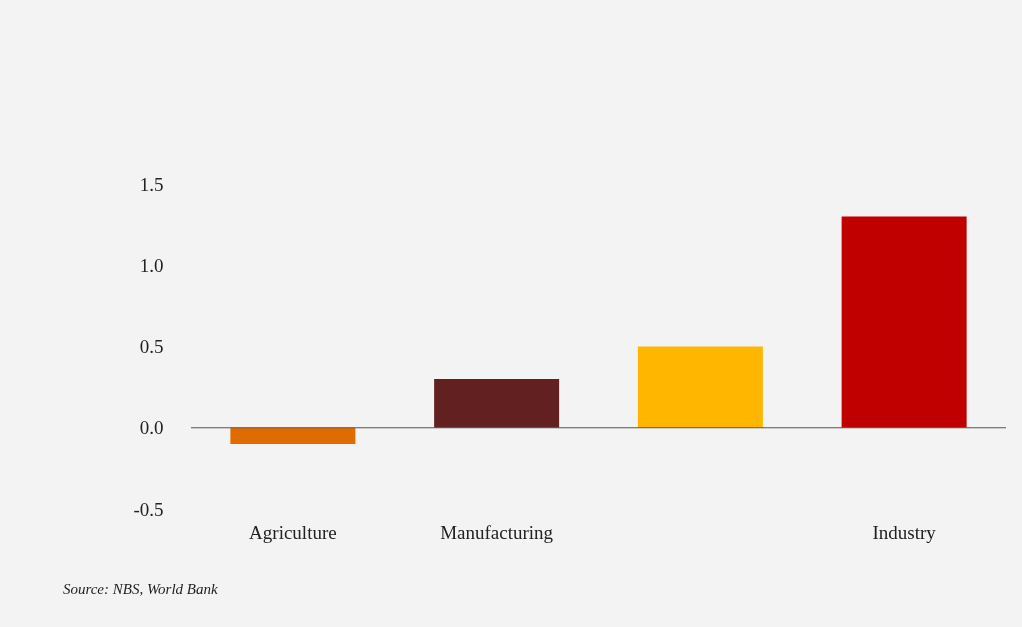 Image resolution: width=1022 pixels, height=627 pixels. I want to click on y-tick-label: -0.5, so click(148, 509).